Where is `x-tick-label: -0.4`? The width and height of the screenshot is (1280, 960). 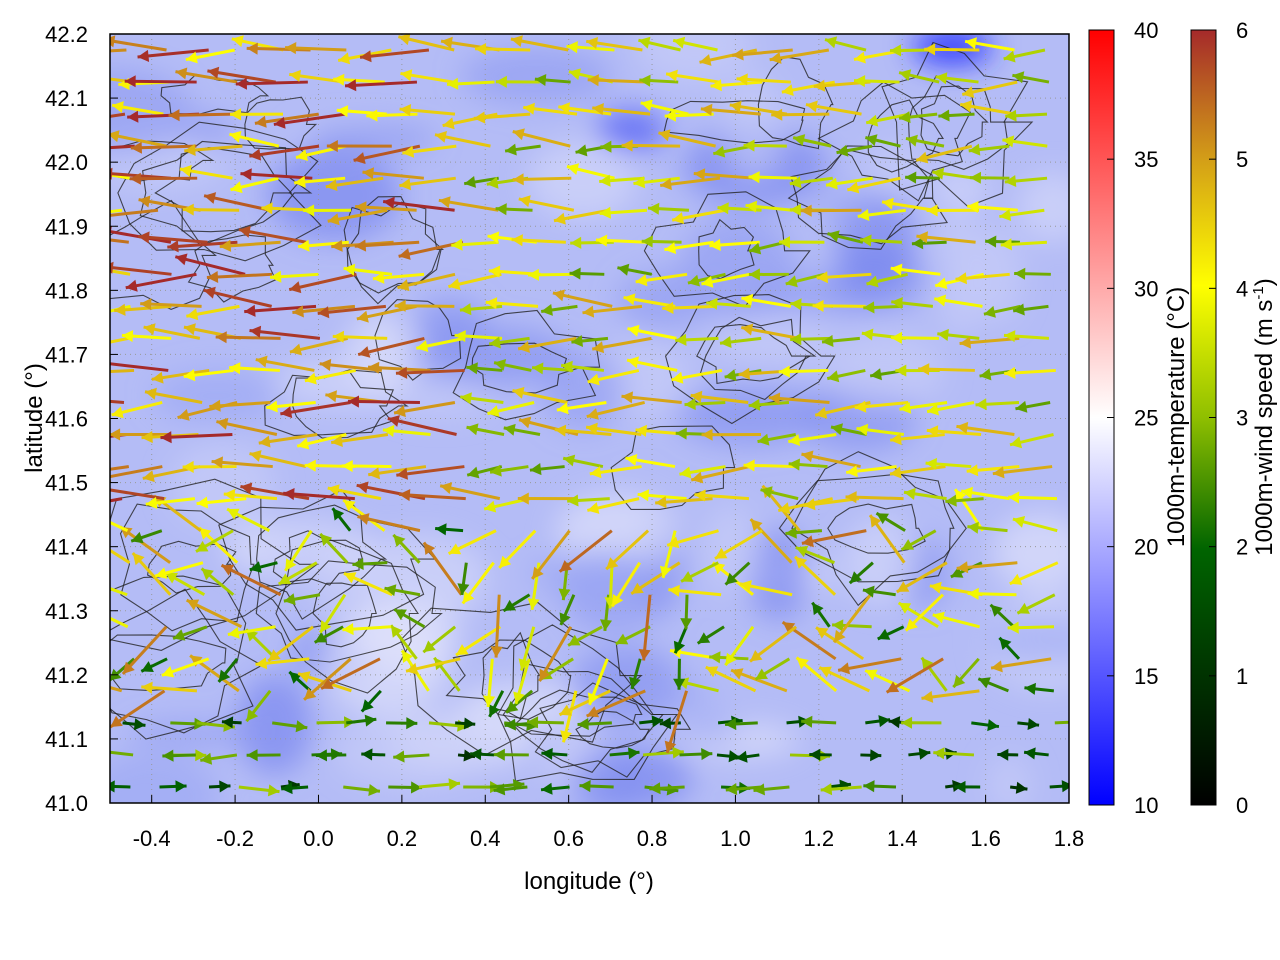
x-tick-label: -0.4 is located at coordinates (152, 838).